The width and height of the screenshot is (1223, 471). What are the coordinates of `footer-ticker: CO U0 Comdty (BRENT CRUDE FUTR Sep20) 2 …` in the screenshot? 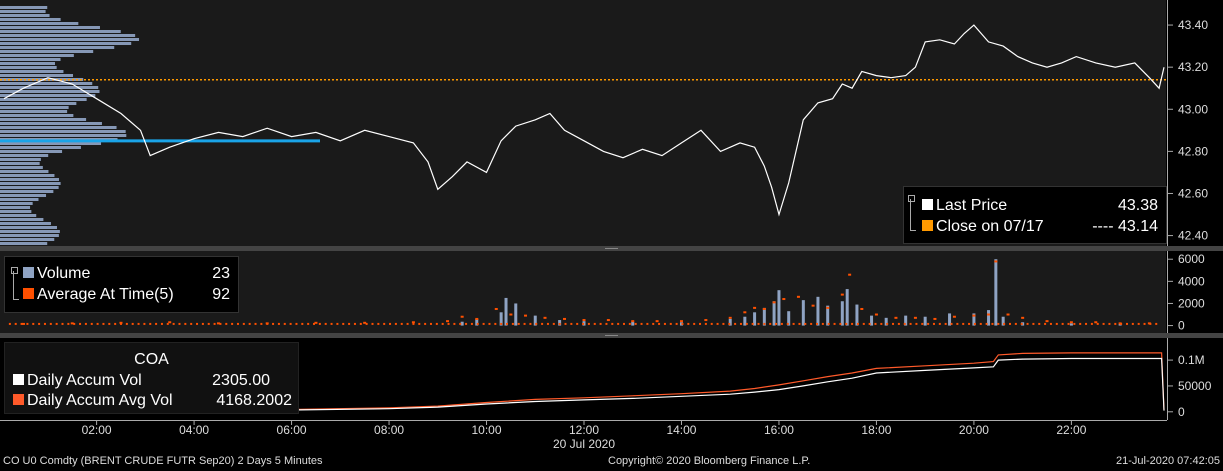 It's located at (163, 461).